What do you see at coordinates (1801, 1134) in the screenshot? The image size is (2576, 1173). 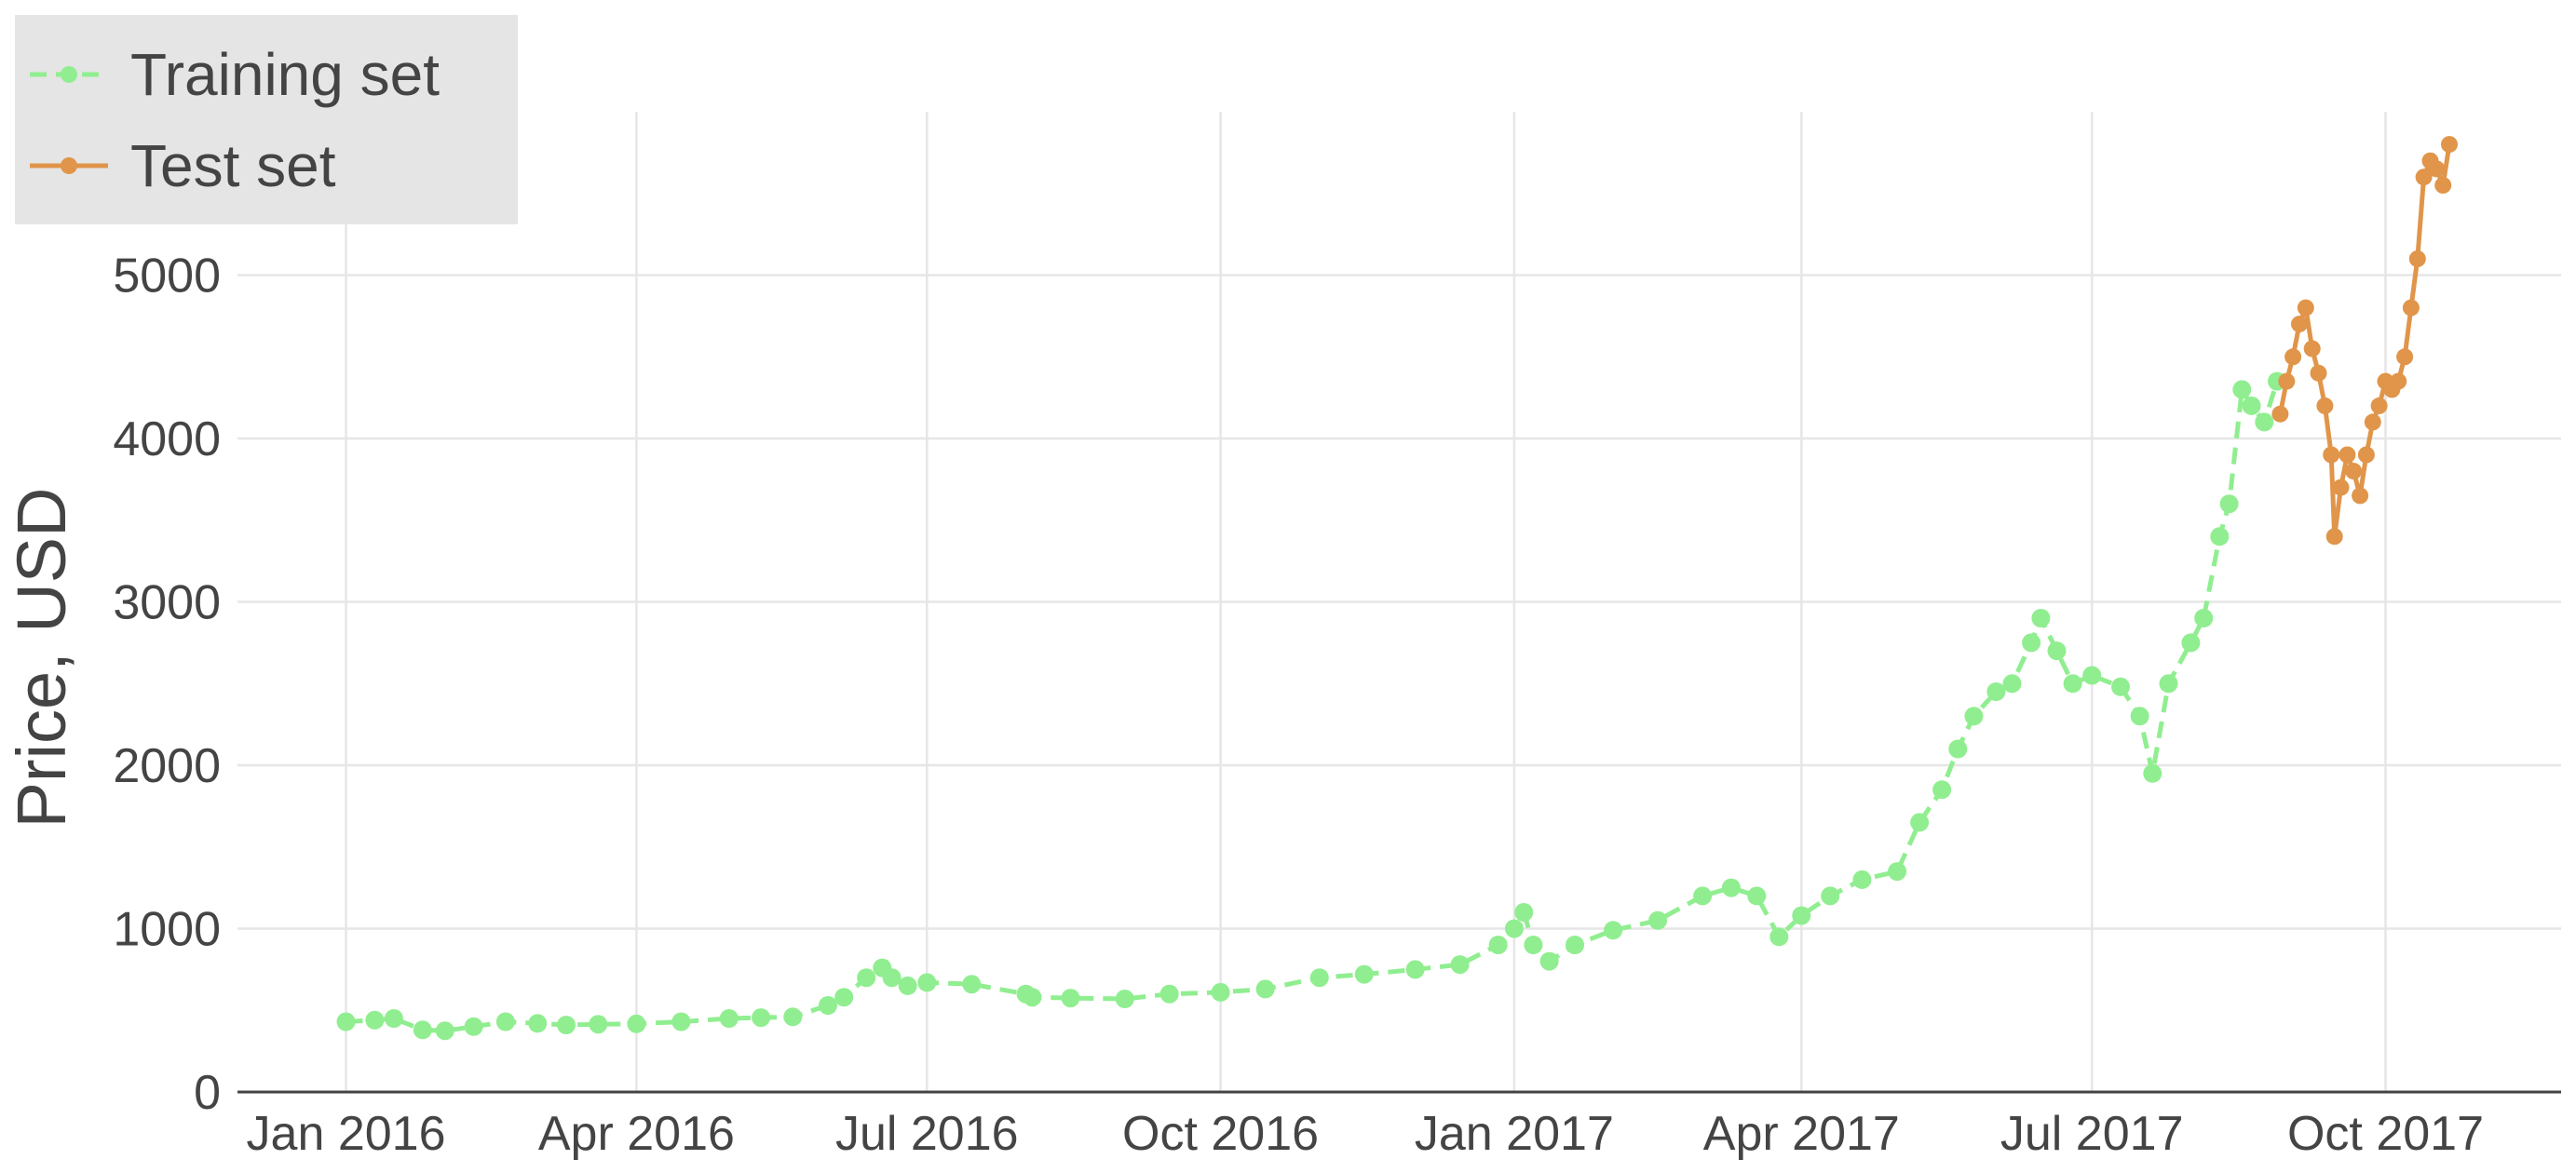 I see `x-tick-label: Apr 2017` at bounding box center [1801, 1134].